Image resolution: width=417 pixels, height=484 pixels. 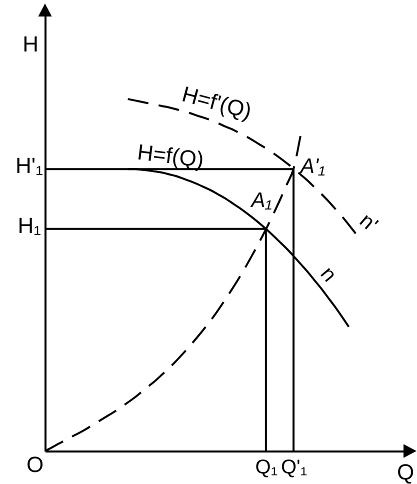 What do you see at coordinates (405, 472) in the screenshot?
I see `x-axis-title: Q` at bounding box center [405, 472].